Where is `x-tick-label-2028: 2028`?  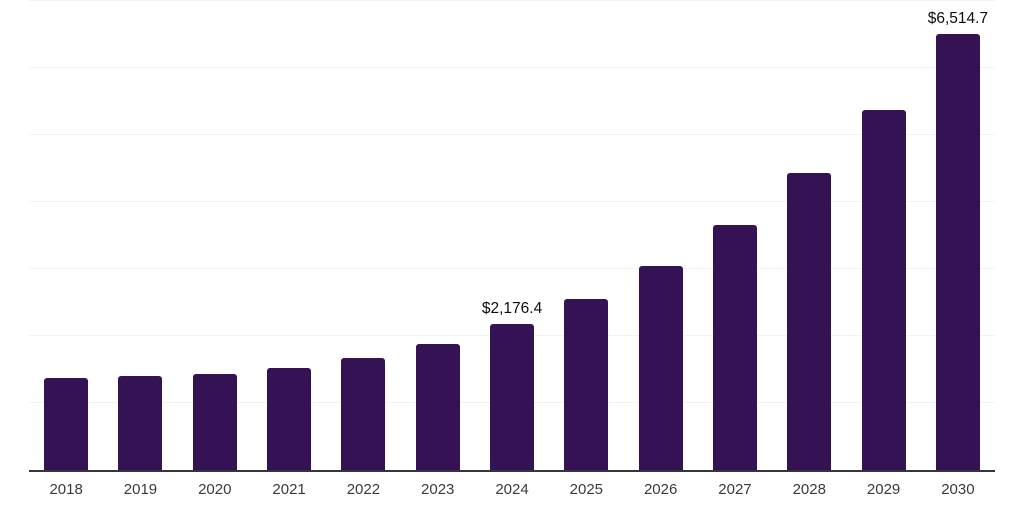
x-tick-label-2028: 2028 is located at coordinates (809, 489).